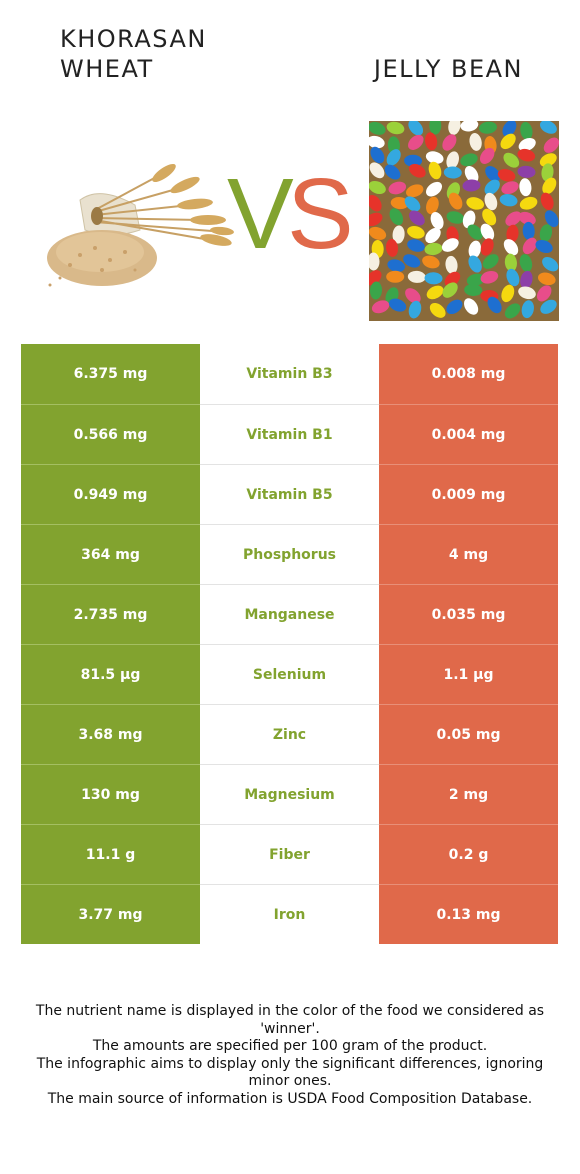 Image resolution: width=580 pixels, height=1174 pixels. I want to click on wheat-image, so click(140, 225).